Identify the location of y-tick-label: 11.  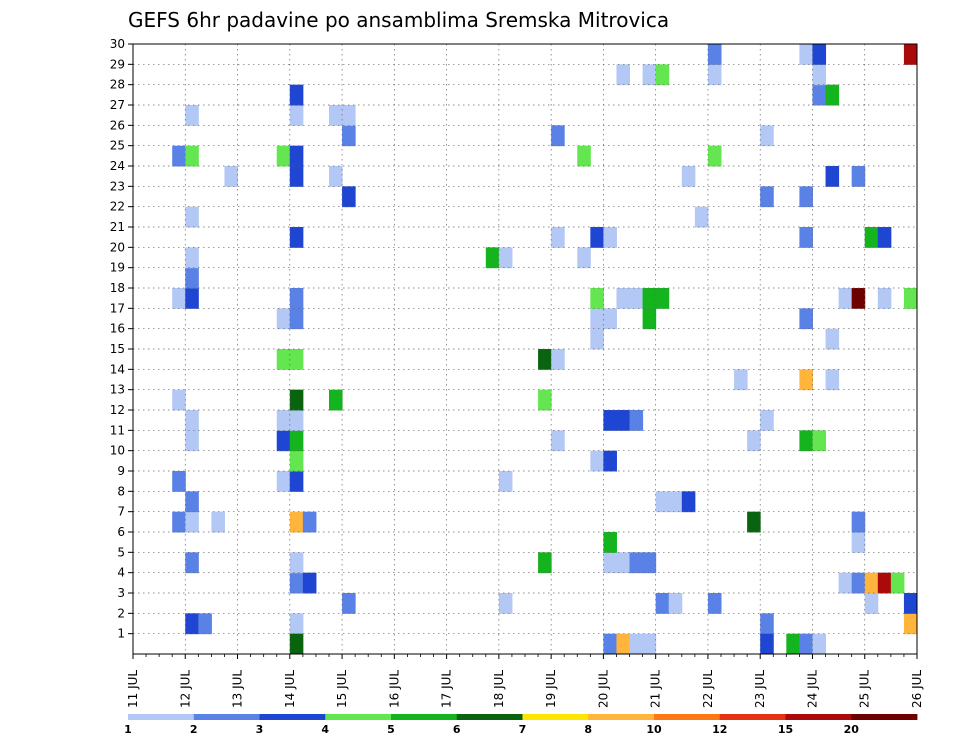
(117, 430).